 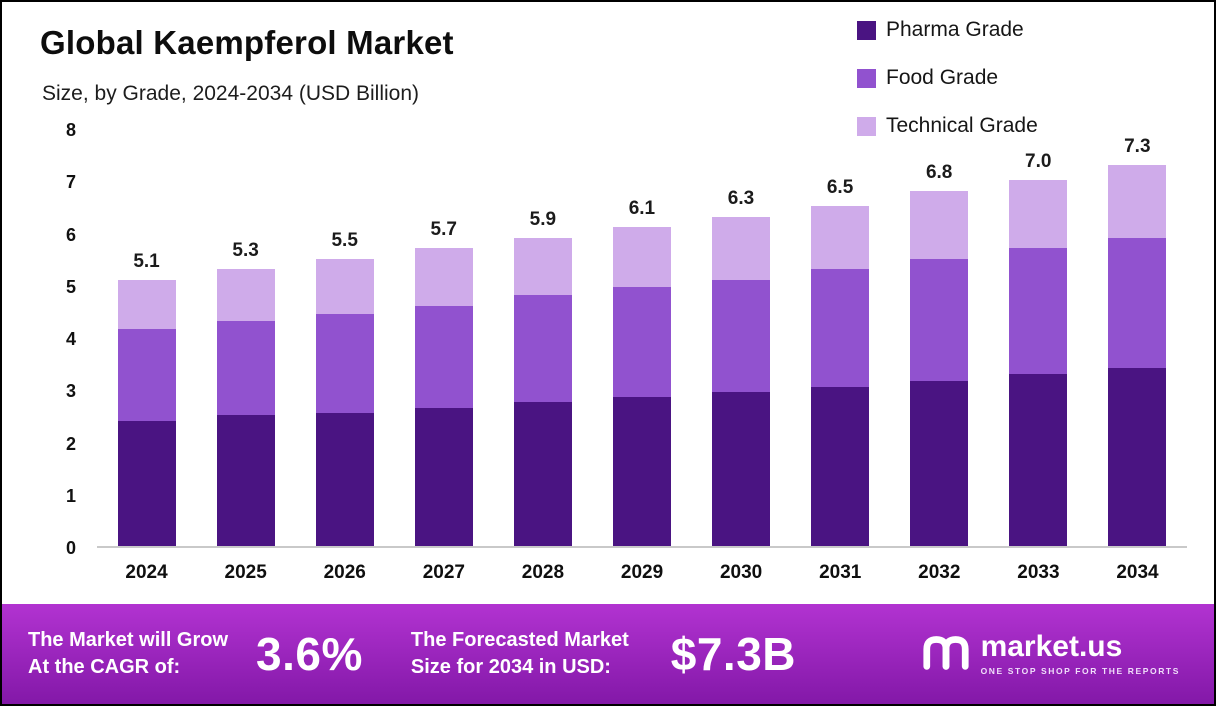 I want to click on bar-total-label: 5.9, so click(x=543, y=219).